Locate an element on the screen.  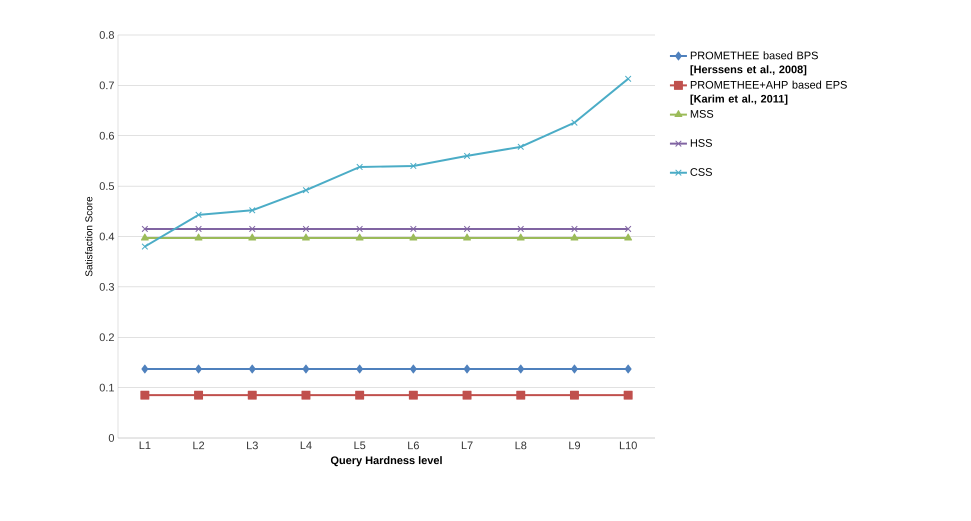
y-tick-label: 0.8 is located at coordinates (107, 35).